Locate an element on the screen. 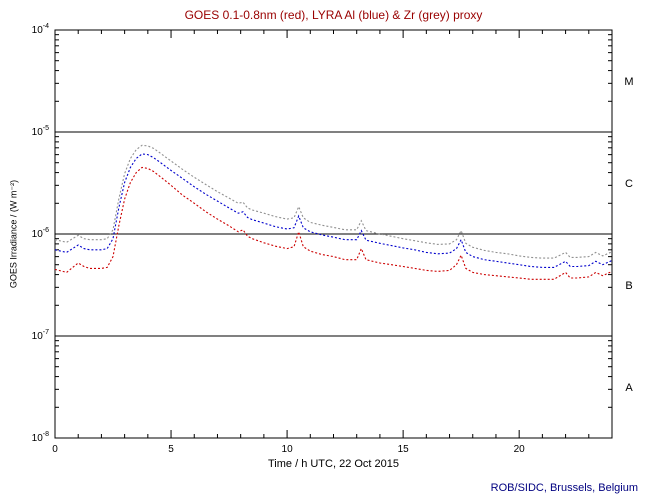  x-axis-label: Time / h UTC, 22 Oct 2015 is located at coordinates (333, 464).